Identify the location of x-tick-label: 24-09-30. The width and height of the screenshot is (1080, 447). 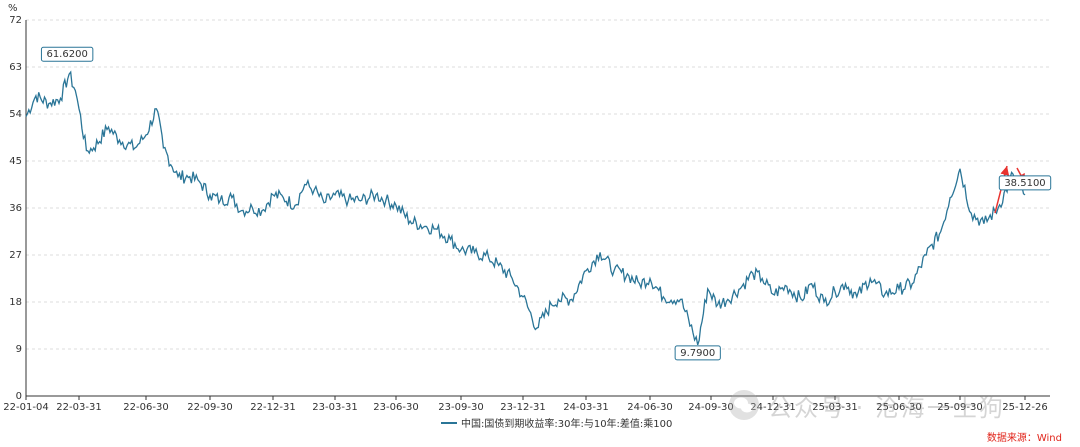
(710, 407).